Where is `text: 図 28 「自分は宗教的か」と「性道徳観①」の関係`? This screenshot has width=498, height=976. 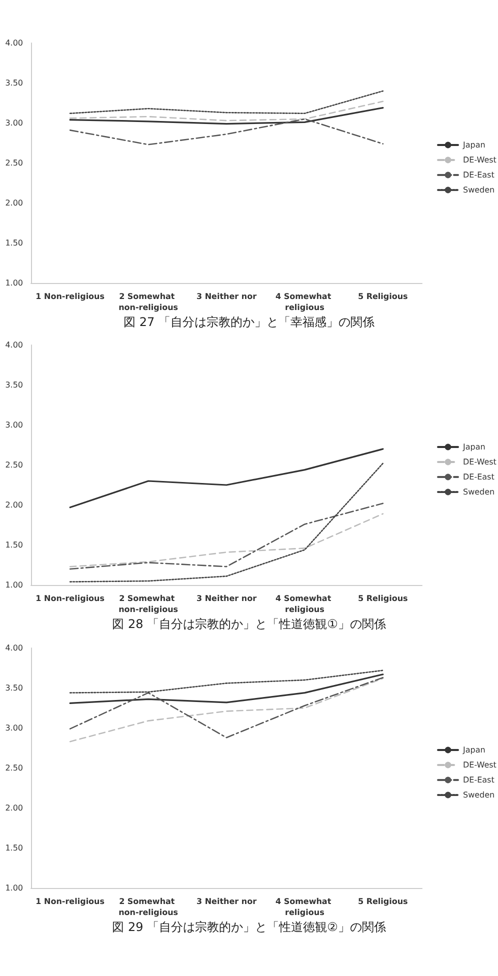 text: 図 28 「自分は宗教的か」と「性道徳観①」の関係 is located at coordinates (249, 624).